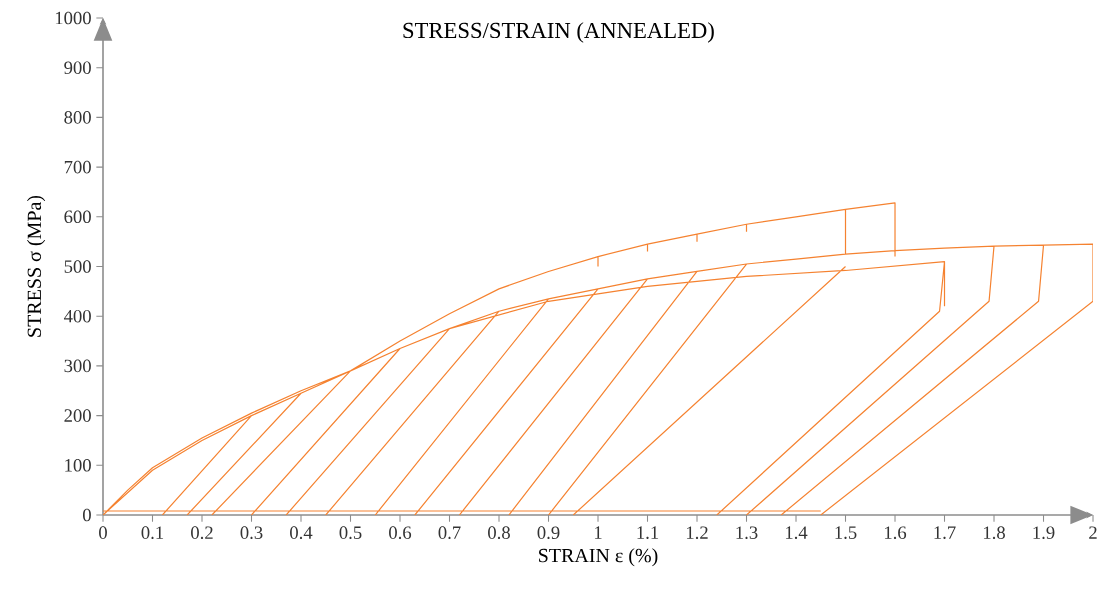  Describe the element at coordinates (103, 532) in the screenshot. I see `x-tick-label: 0` at that location.